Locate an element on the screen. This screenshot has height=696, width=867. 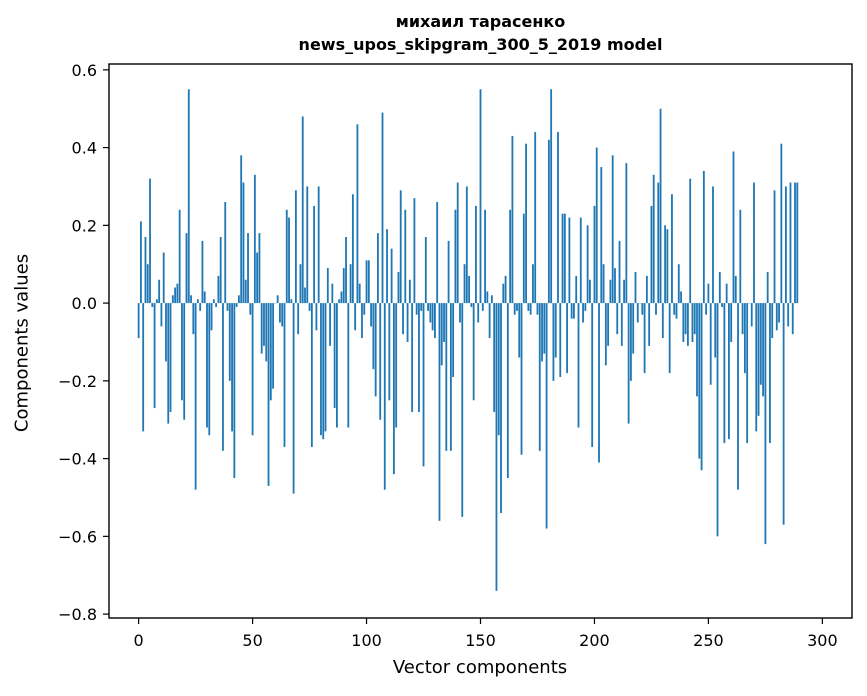
x-tick-label: 0 is located at coordinates (139, 640).